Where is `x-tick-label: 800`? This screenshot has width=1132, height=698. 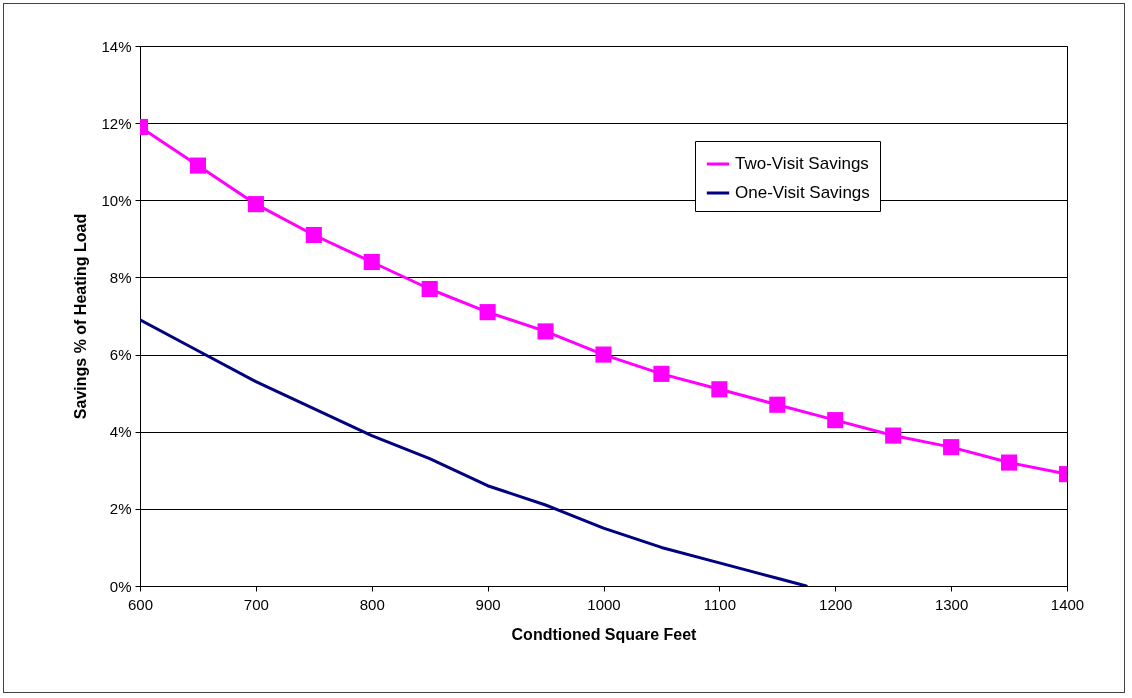
x-tick-label: 800 is located at coordinates (372, 604).